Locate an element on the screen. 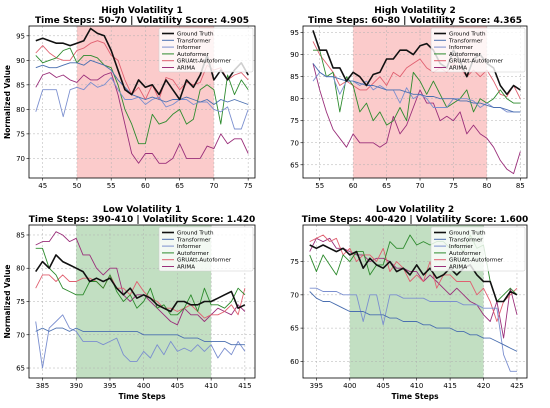 The height and width of the screenshot is (408, 550). x-tick-label: 80 is located at coordinates (486, 186).